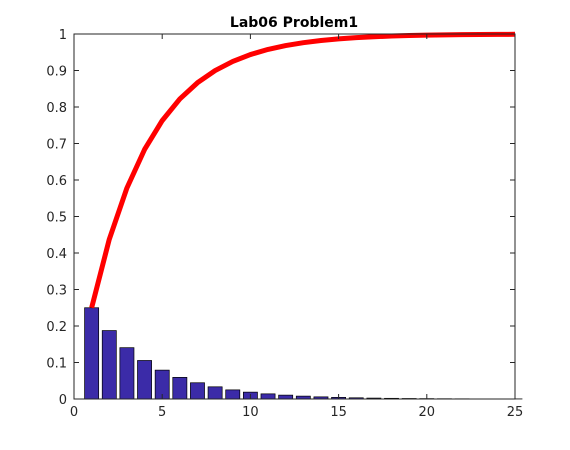 This screenshot has height=450, width=570. What do you see at coordinates (56, 72) in the screenshot?
I see `y-tick-label: 0.9` at bounding box center [56, 72].